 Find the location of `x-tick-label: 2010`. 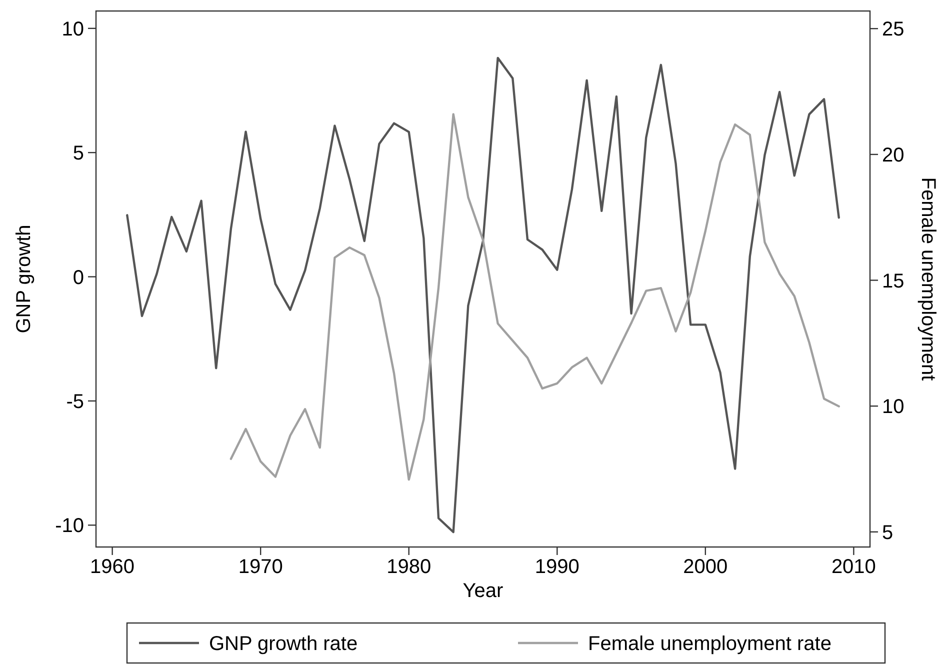

x-tick-label: 2010 is located at coordinates (853, 567).